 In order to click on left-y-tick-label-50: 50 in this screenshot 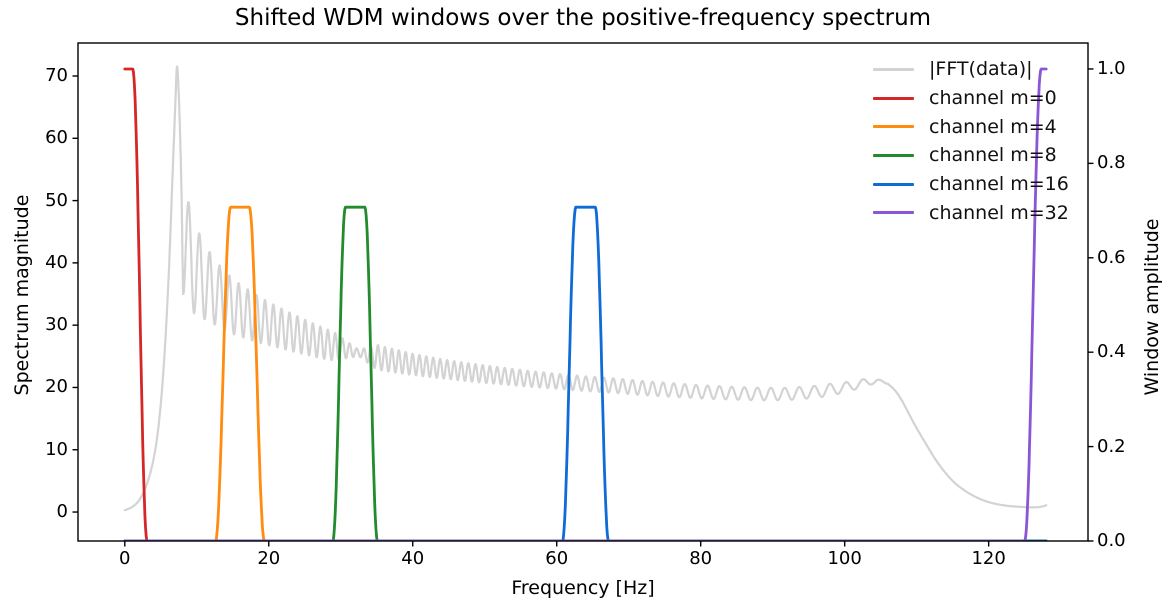, I will do `click(56, 200)`.